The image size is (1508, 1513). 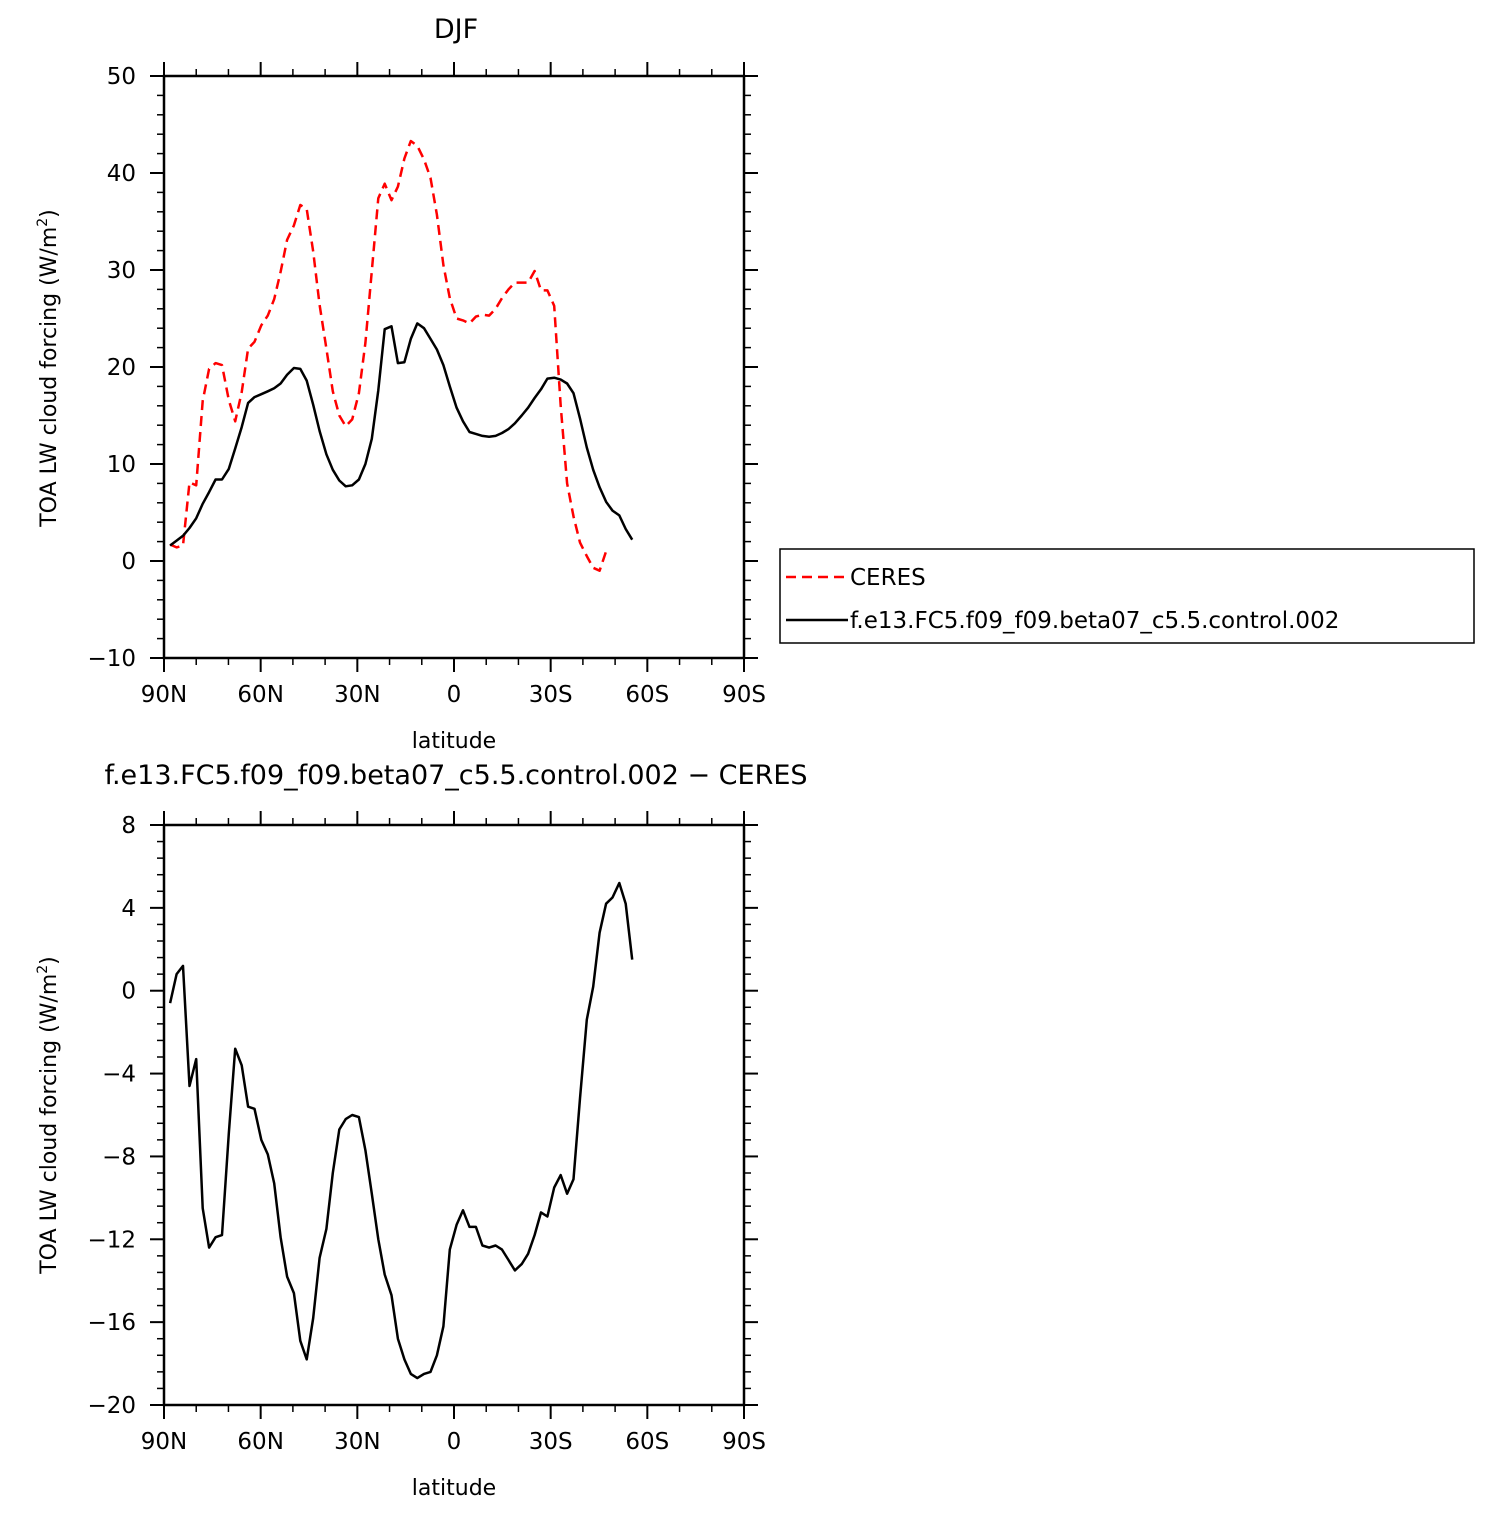 I want to click on y-tick-label: 10, so click(x=121, y=465).